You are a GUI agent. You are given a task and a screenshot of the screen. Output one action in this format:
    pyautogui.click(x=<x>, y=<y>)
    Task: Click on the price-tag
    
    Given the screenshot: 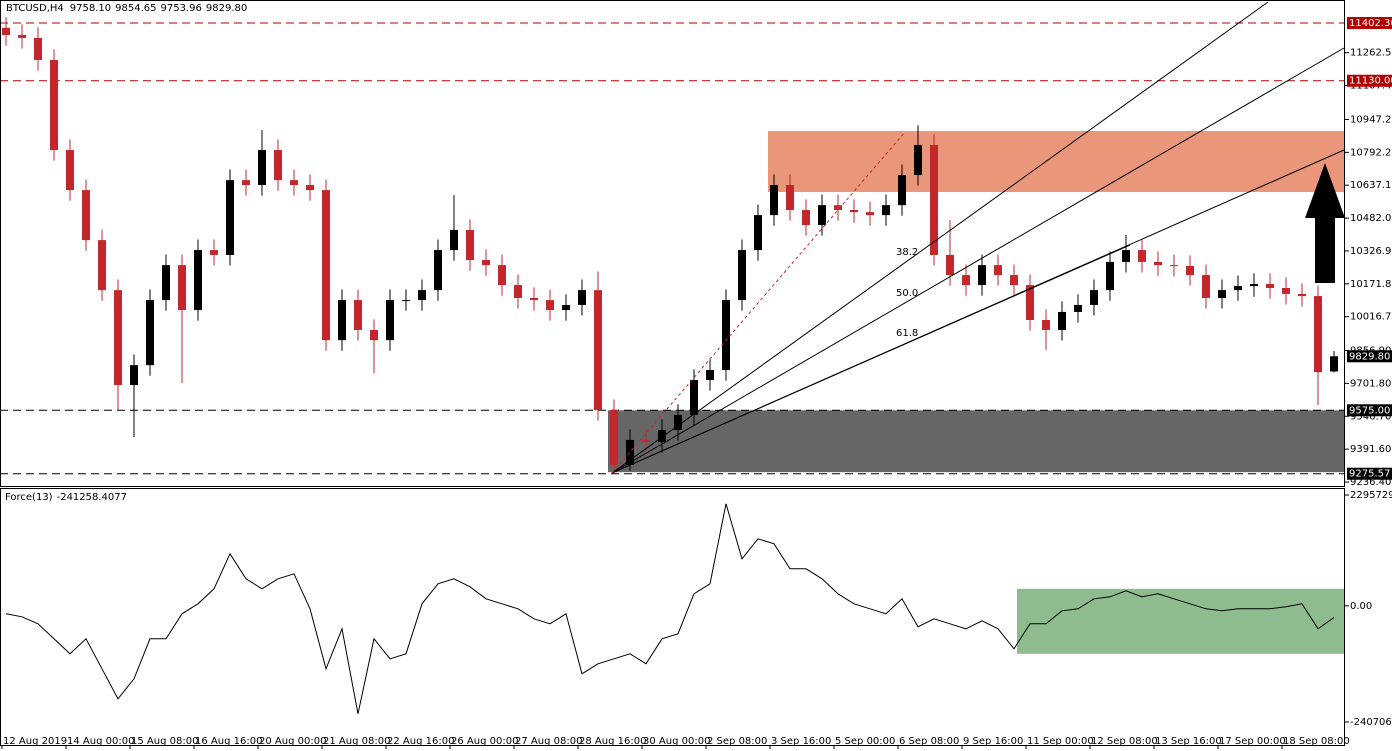 What is the action you would take?
    pyautogui.click(x=1369, y=356)
    